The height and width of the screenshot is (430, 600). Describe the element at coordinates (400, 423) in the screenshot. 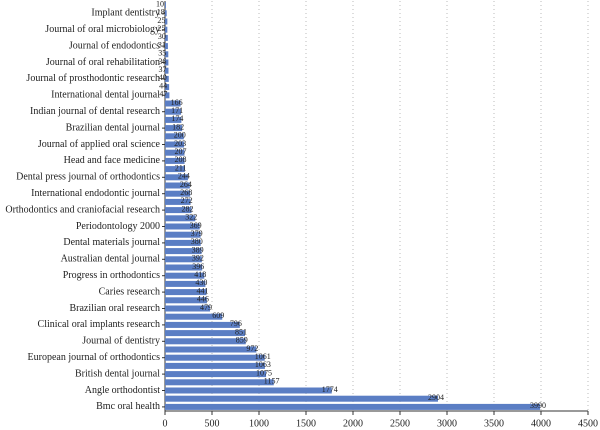

I see `x-tick-label: 2500` at that location.